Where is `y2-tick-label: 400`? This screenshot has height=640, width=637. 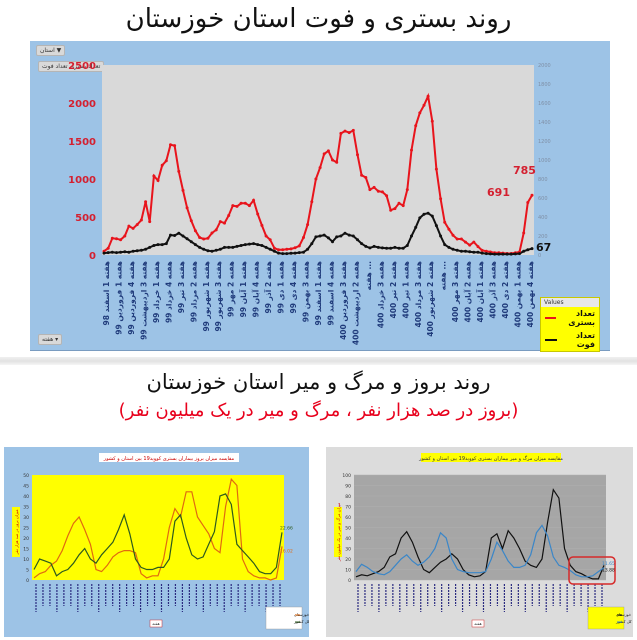
y2-tick-label: 400 is located at coordinates (543, 218).